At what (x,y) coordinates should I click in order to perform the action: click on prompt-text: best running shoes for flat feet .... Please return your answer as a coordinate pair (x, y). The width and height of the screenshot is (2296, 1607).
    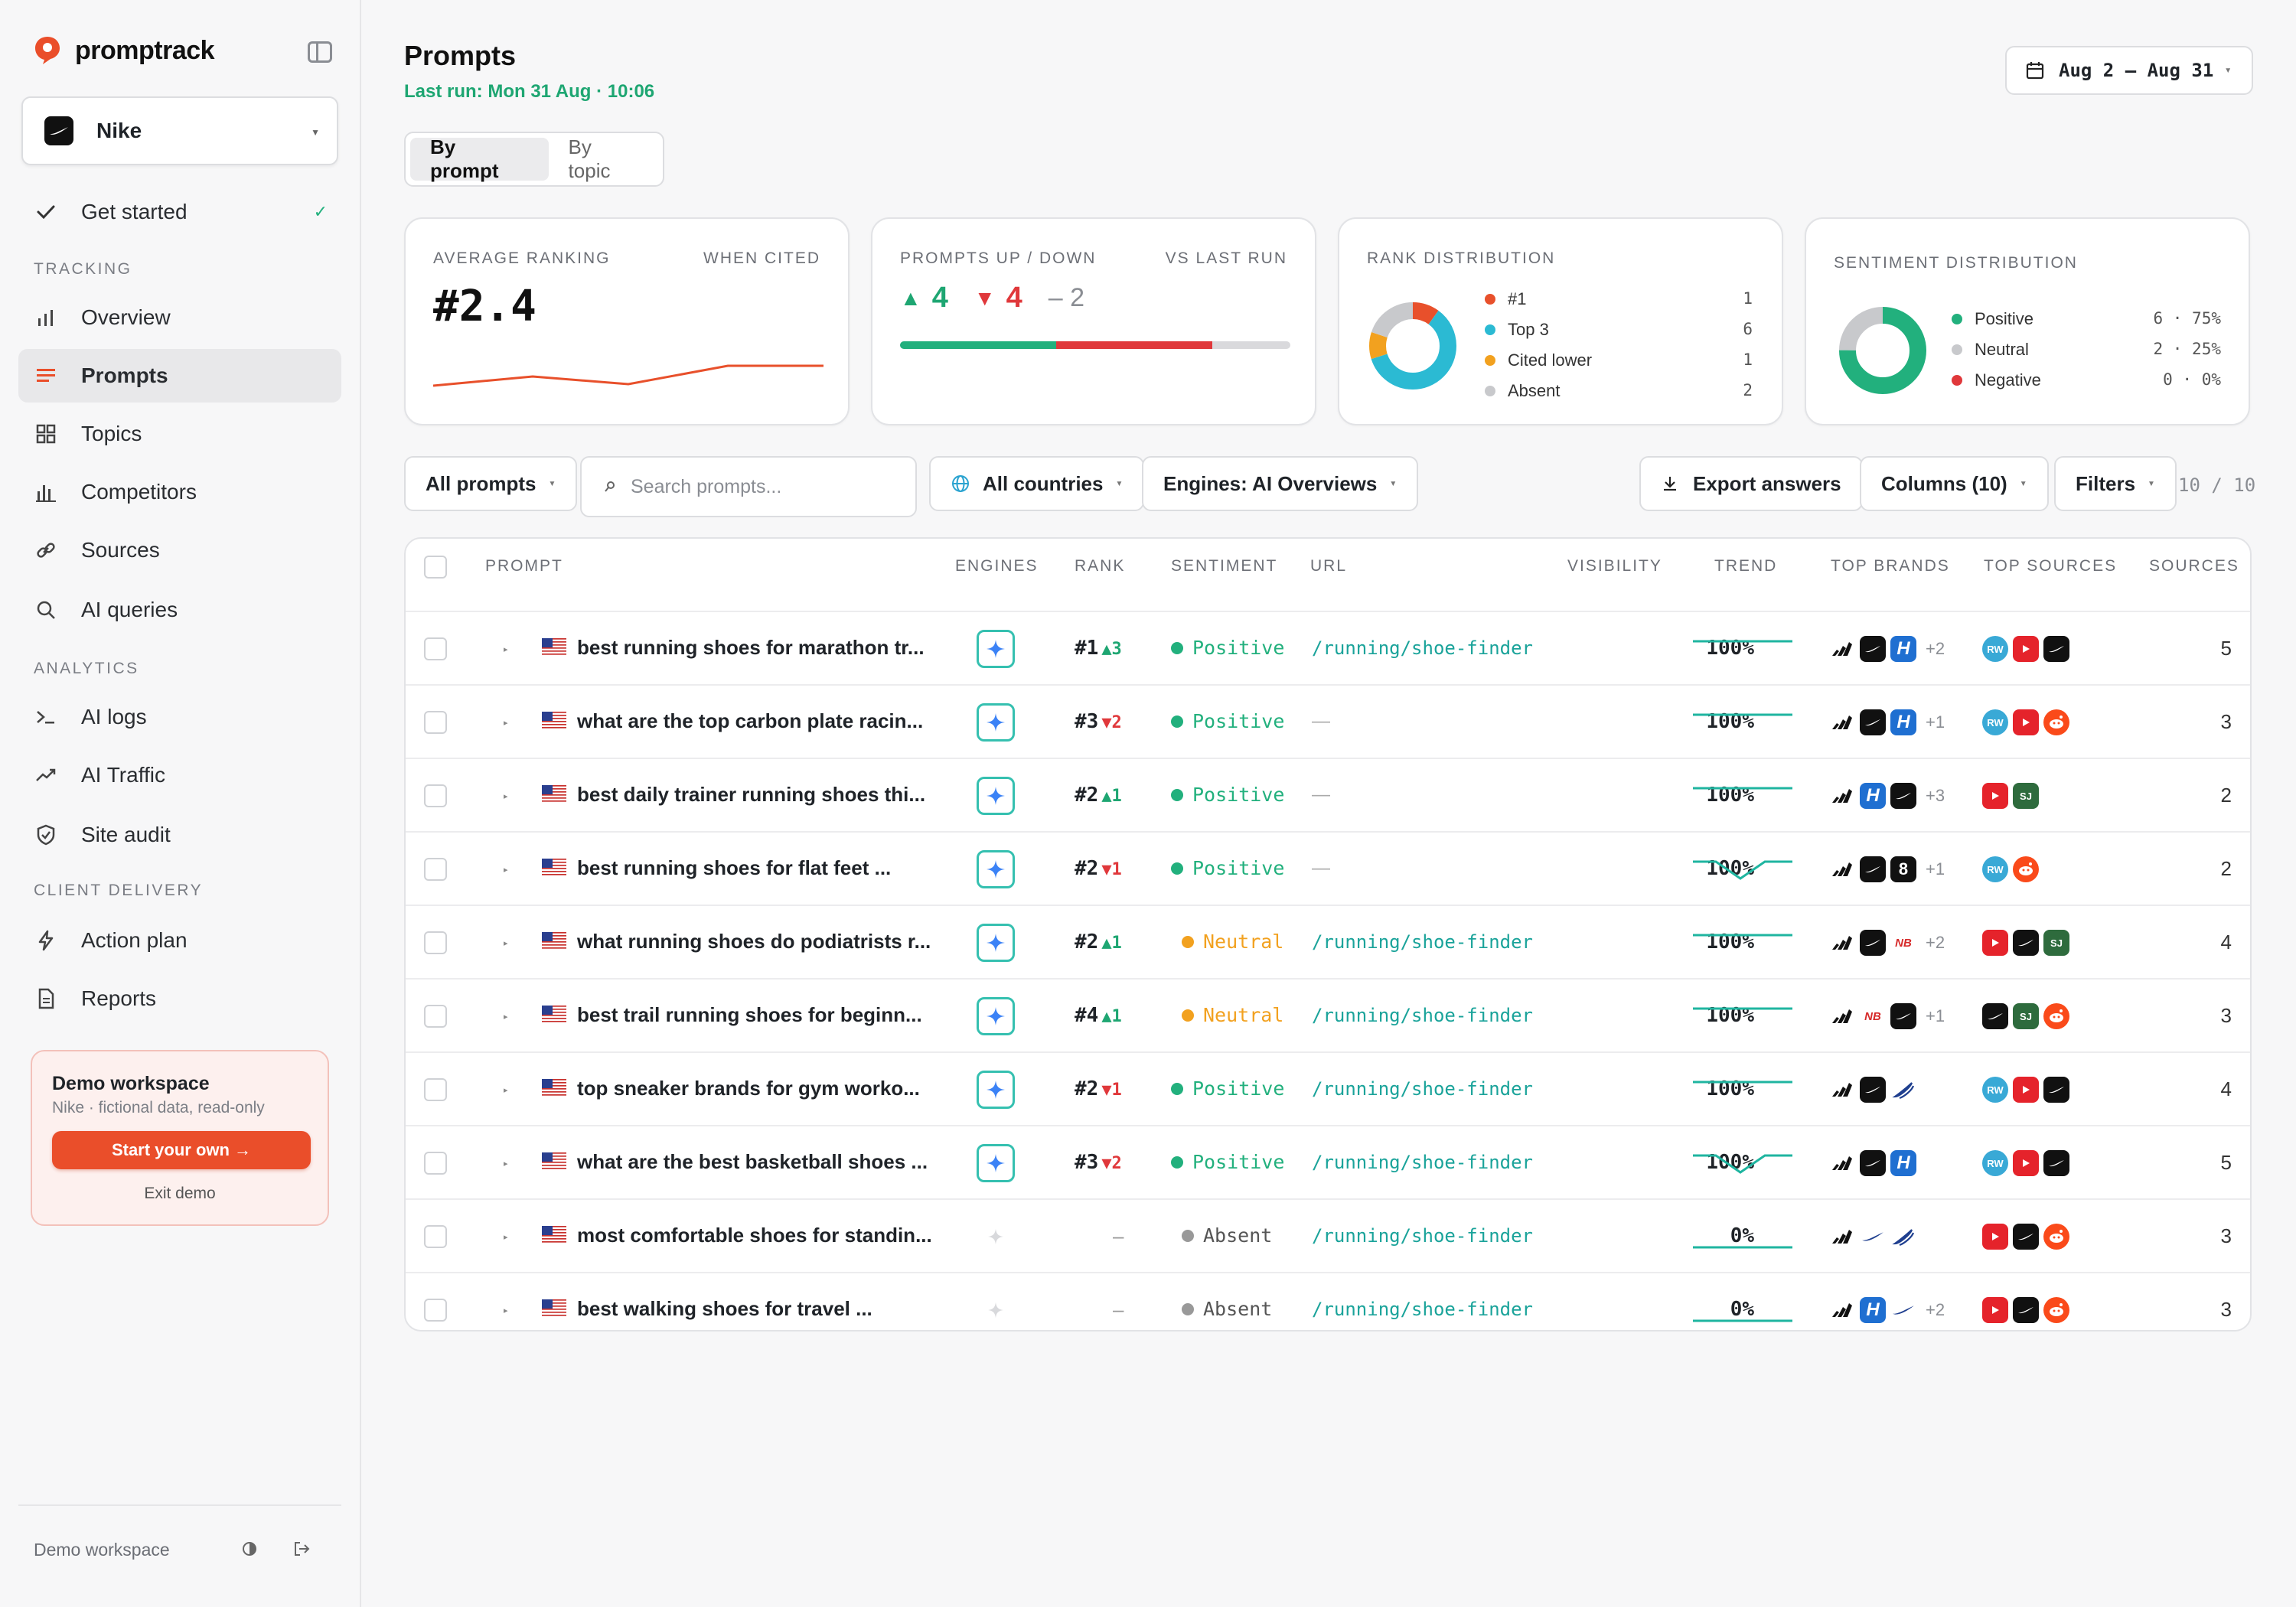
    Looking at the image, I should click on (734, 867).